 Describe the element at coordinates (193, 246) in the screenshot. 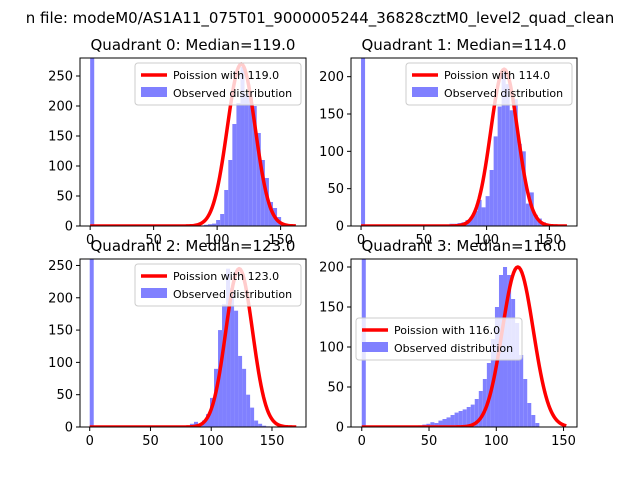

I see `chart-title: Quadrant 2: Median=123.0` at that location.